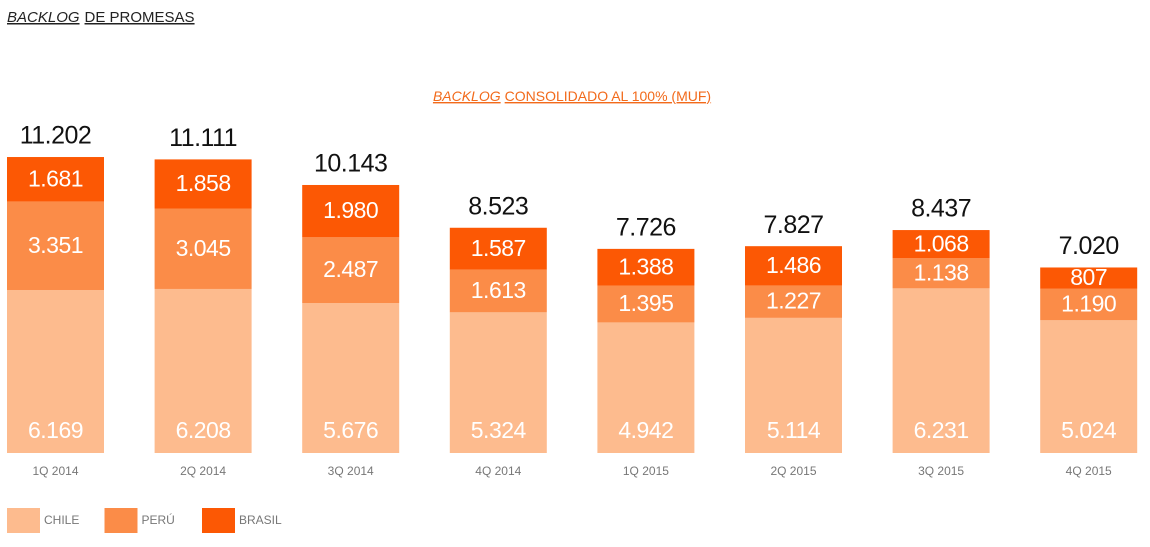  I want to click on chart-title-rest: CONSOLIDADO AL 100% (MUF), so click(608, 96).